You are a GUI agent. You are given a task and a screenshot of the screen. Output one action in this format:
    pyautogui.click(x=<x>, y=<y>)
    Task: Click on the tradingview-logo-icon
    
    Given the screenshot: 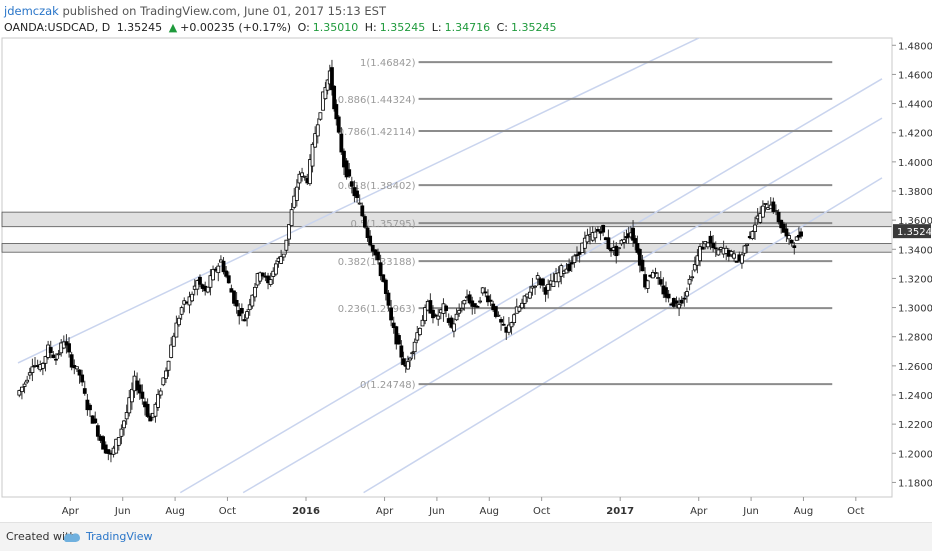 What is the action you would take?
    pyautogui.click(x=72, y=536)
    